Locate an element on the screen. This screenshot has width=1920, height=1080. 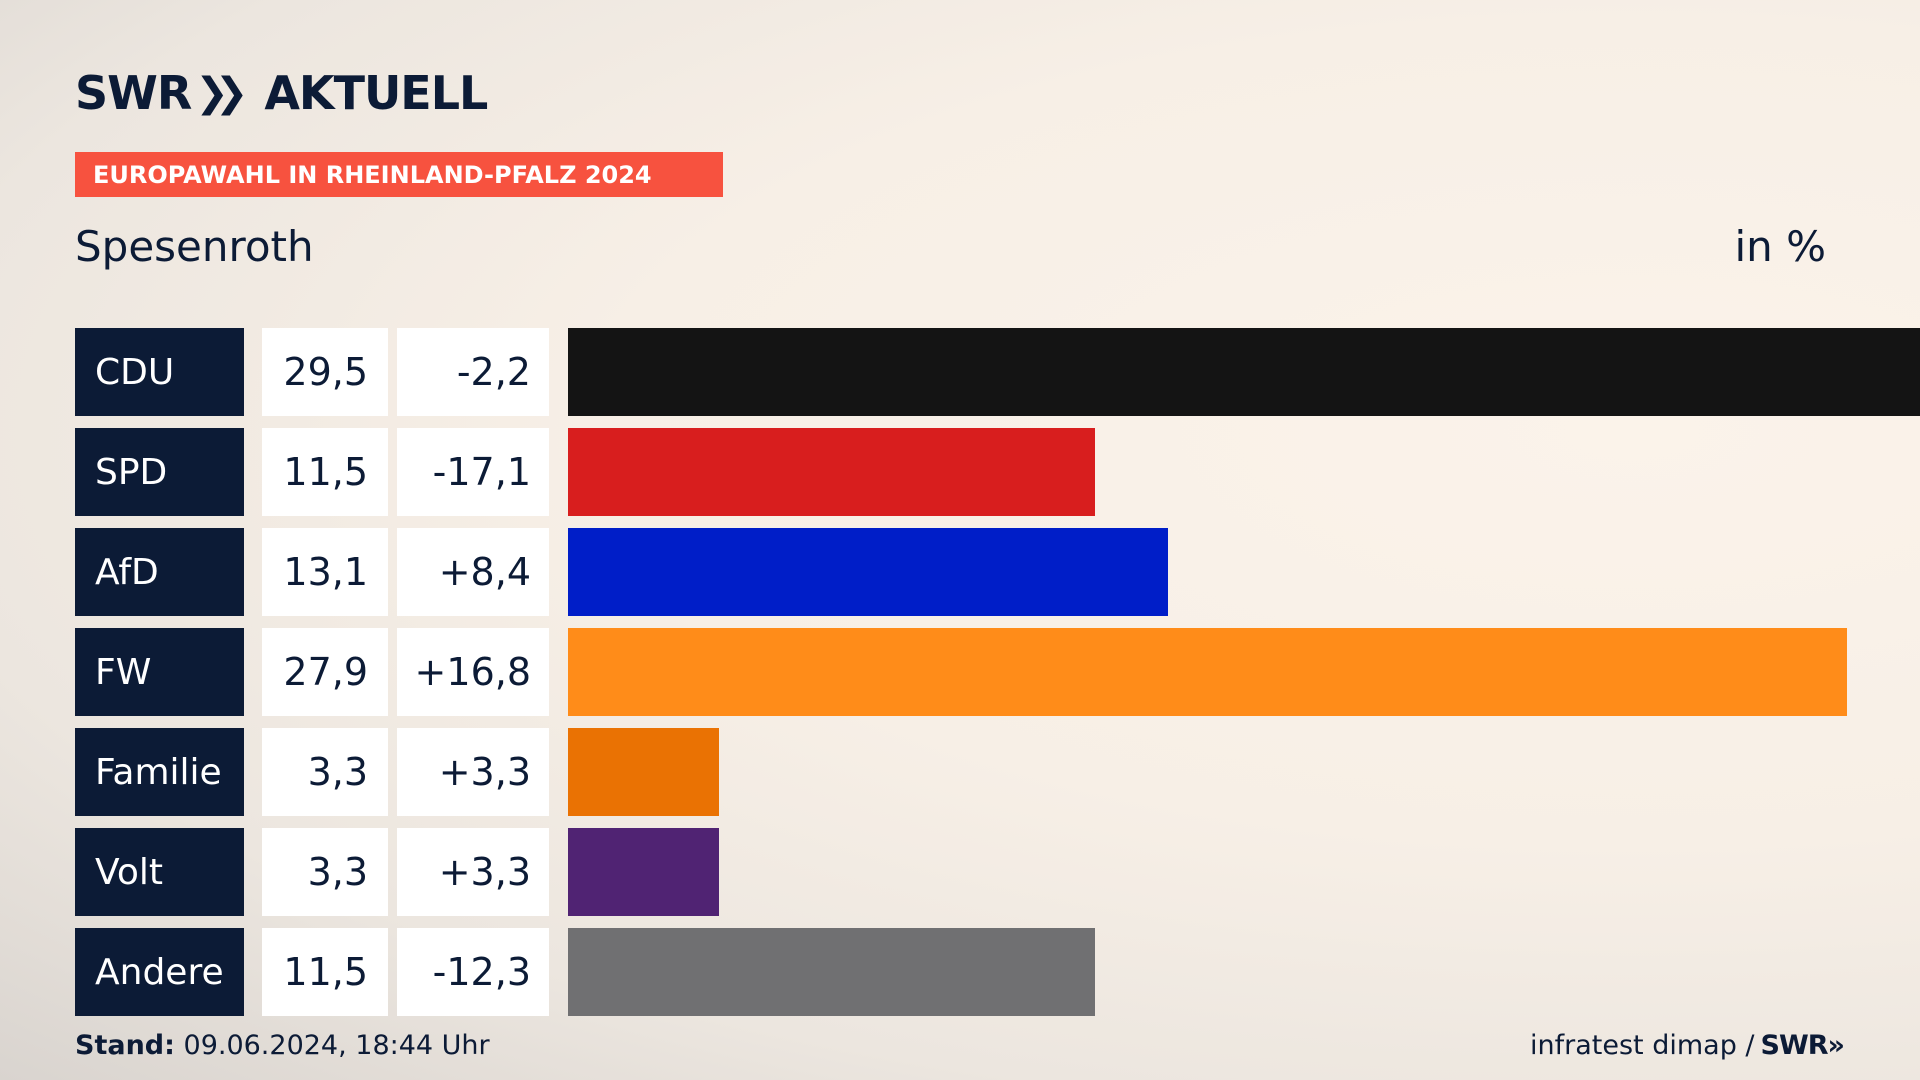
swr-aktuell-logo: SWR ❯❯ AKTUELL is located at coordinates (281, 93).